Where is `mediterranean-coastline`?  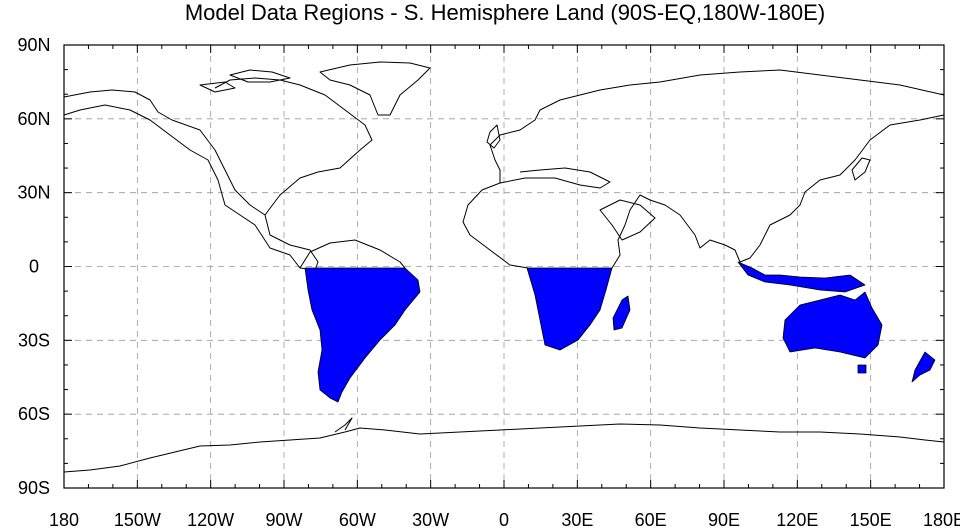
mediterranean-coastline is located at coordinates (555, 178).